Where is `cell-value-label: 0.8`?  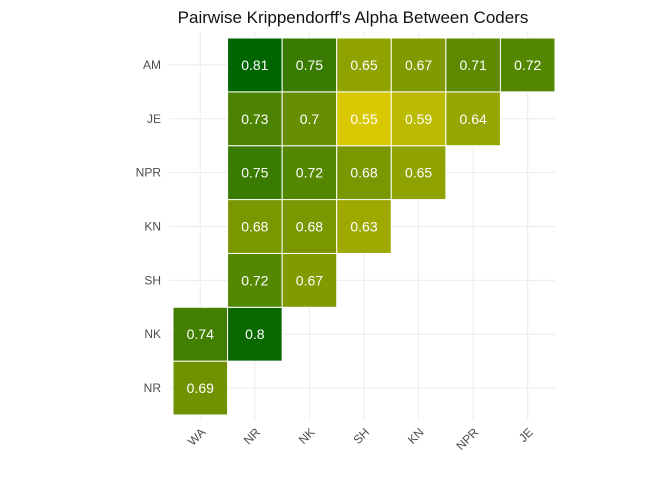 cell-value-label: 0.8 is located at coordinates (255, 334).